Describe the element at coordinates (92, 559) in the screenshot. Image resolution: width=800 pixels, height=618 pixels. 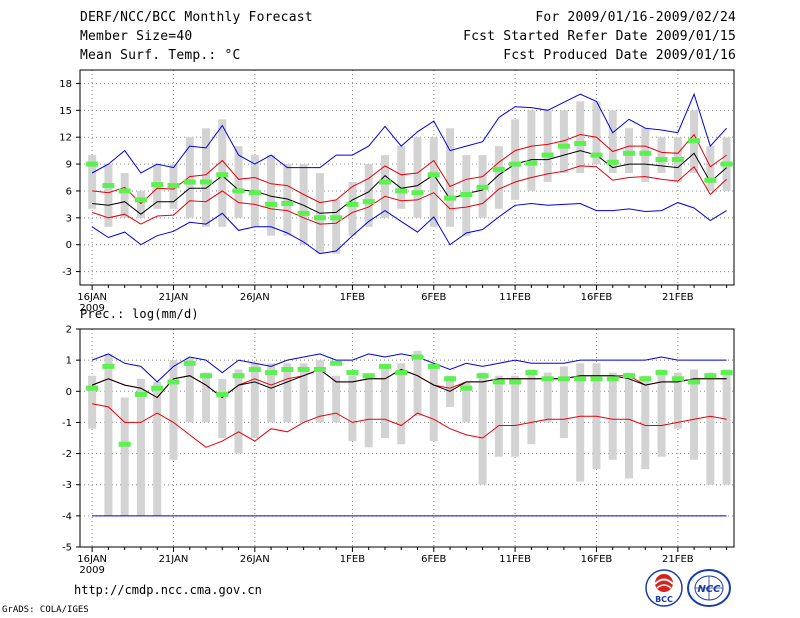
I see `x-tick-label: 16JAN` at that location.